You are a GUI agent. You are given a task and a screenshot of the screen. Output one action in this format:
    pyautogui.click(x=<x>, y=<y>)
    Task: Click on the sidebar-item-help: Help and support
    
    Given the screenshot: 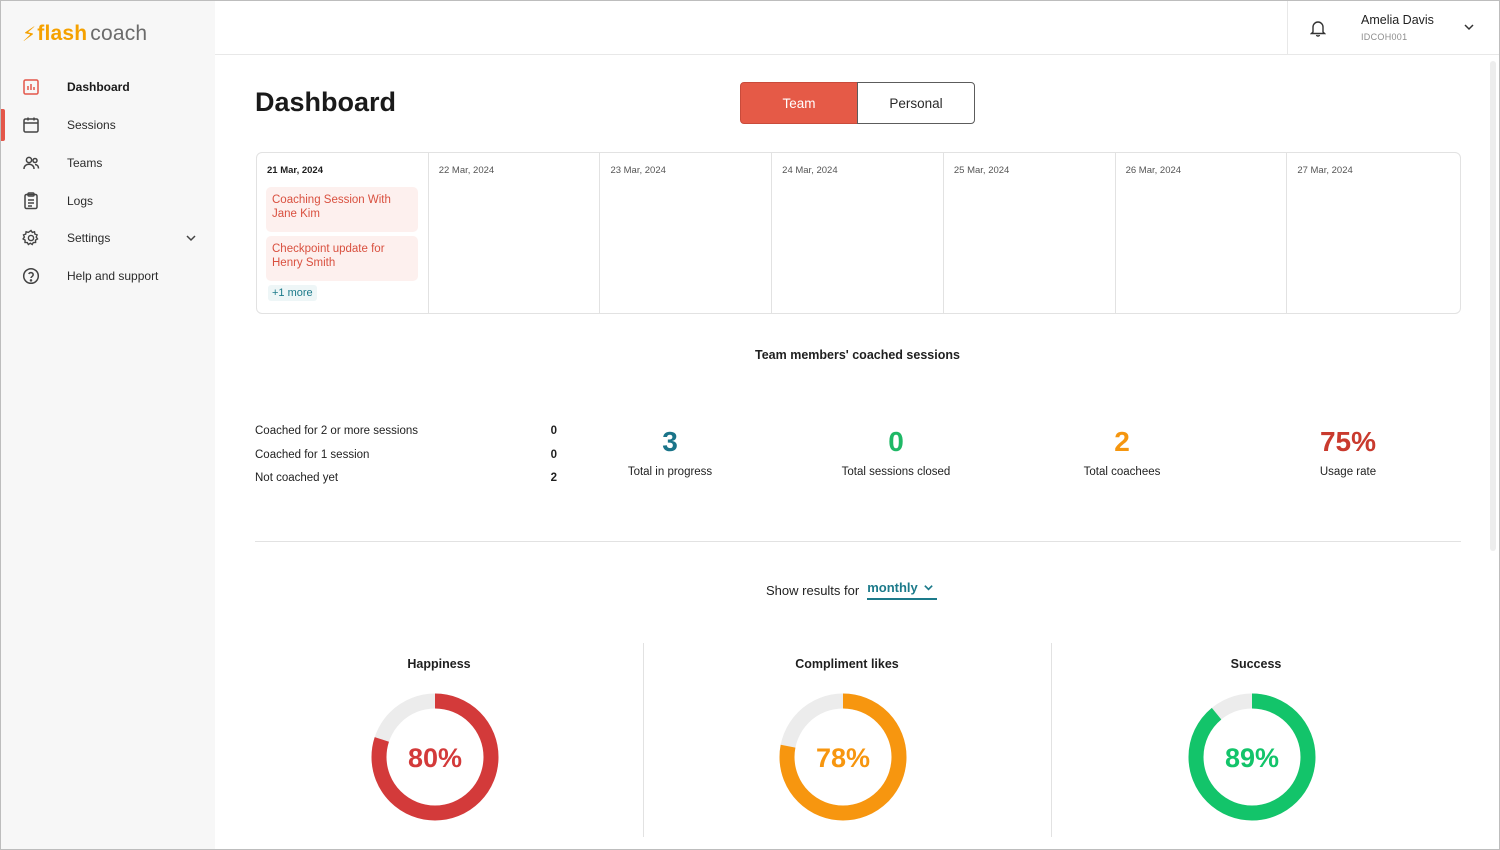 What is the action you would take?
    pyautogui.click(x=108, y=276)
    